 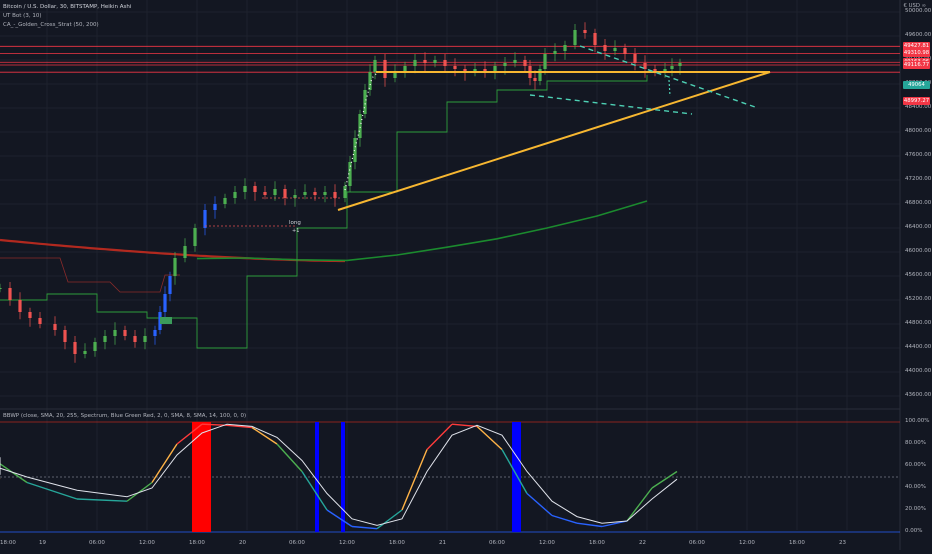 I want to click on price-tick-label: 48000.00, so click(x=918, y=131).